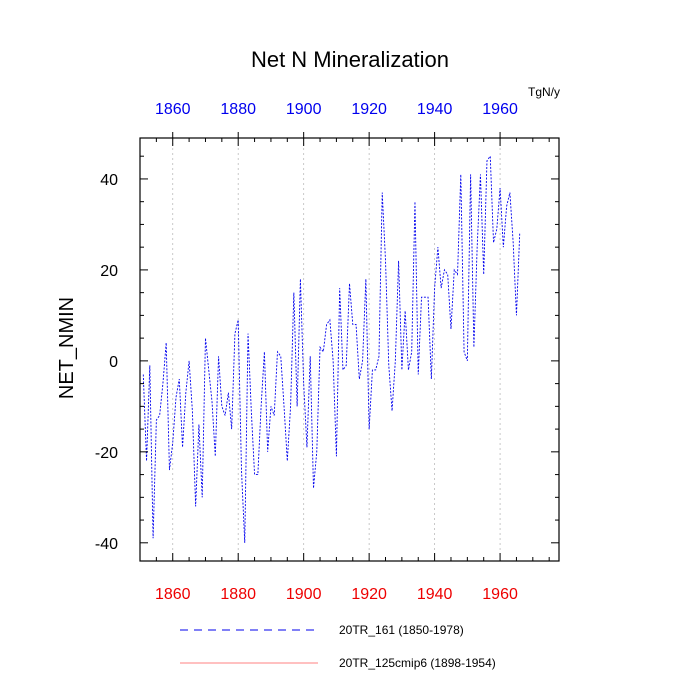 This screenshot has height=700, width=700. Describe the element at coordinates (369, 109) in the screenshot. I see `x-tick-label-top: 1920` at that location.